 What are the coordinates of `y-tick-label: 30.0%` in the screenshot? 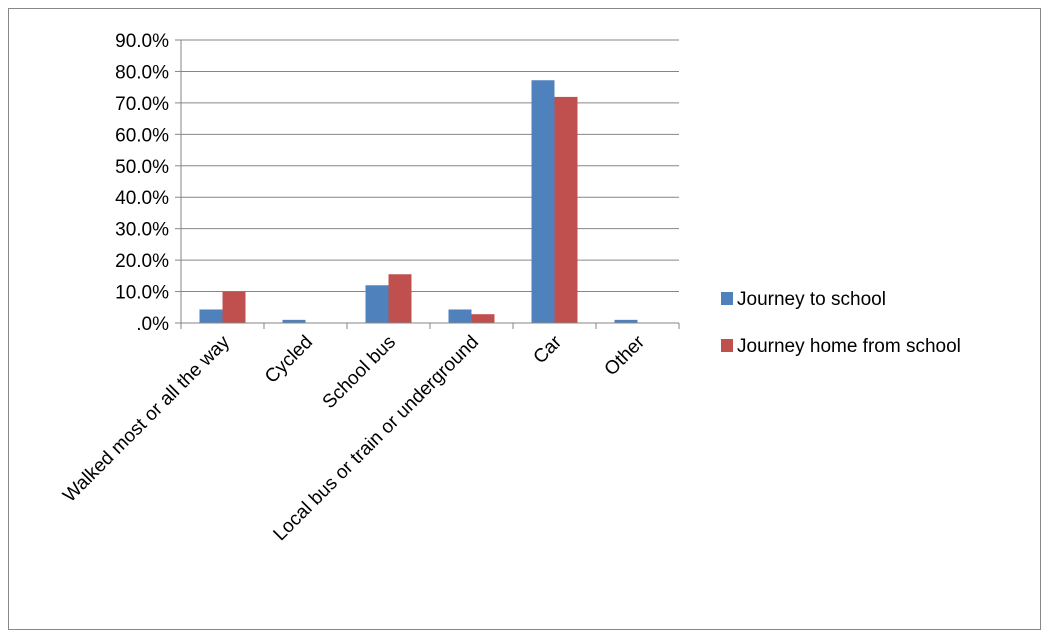 It's located at (142, 230).